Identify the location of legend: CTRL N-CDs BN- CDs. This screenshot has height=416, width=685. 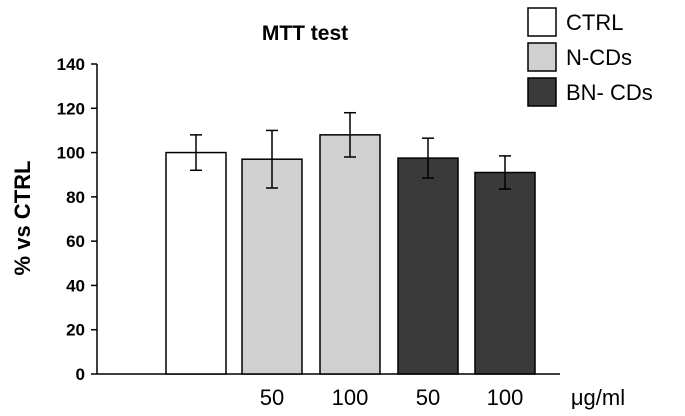
(590, 57).